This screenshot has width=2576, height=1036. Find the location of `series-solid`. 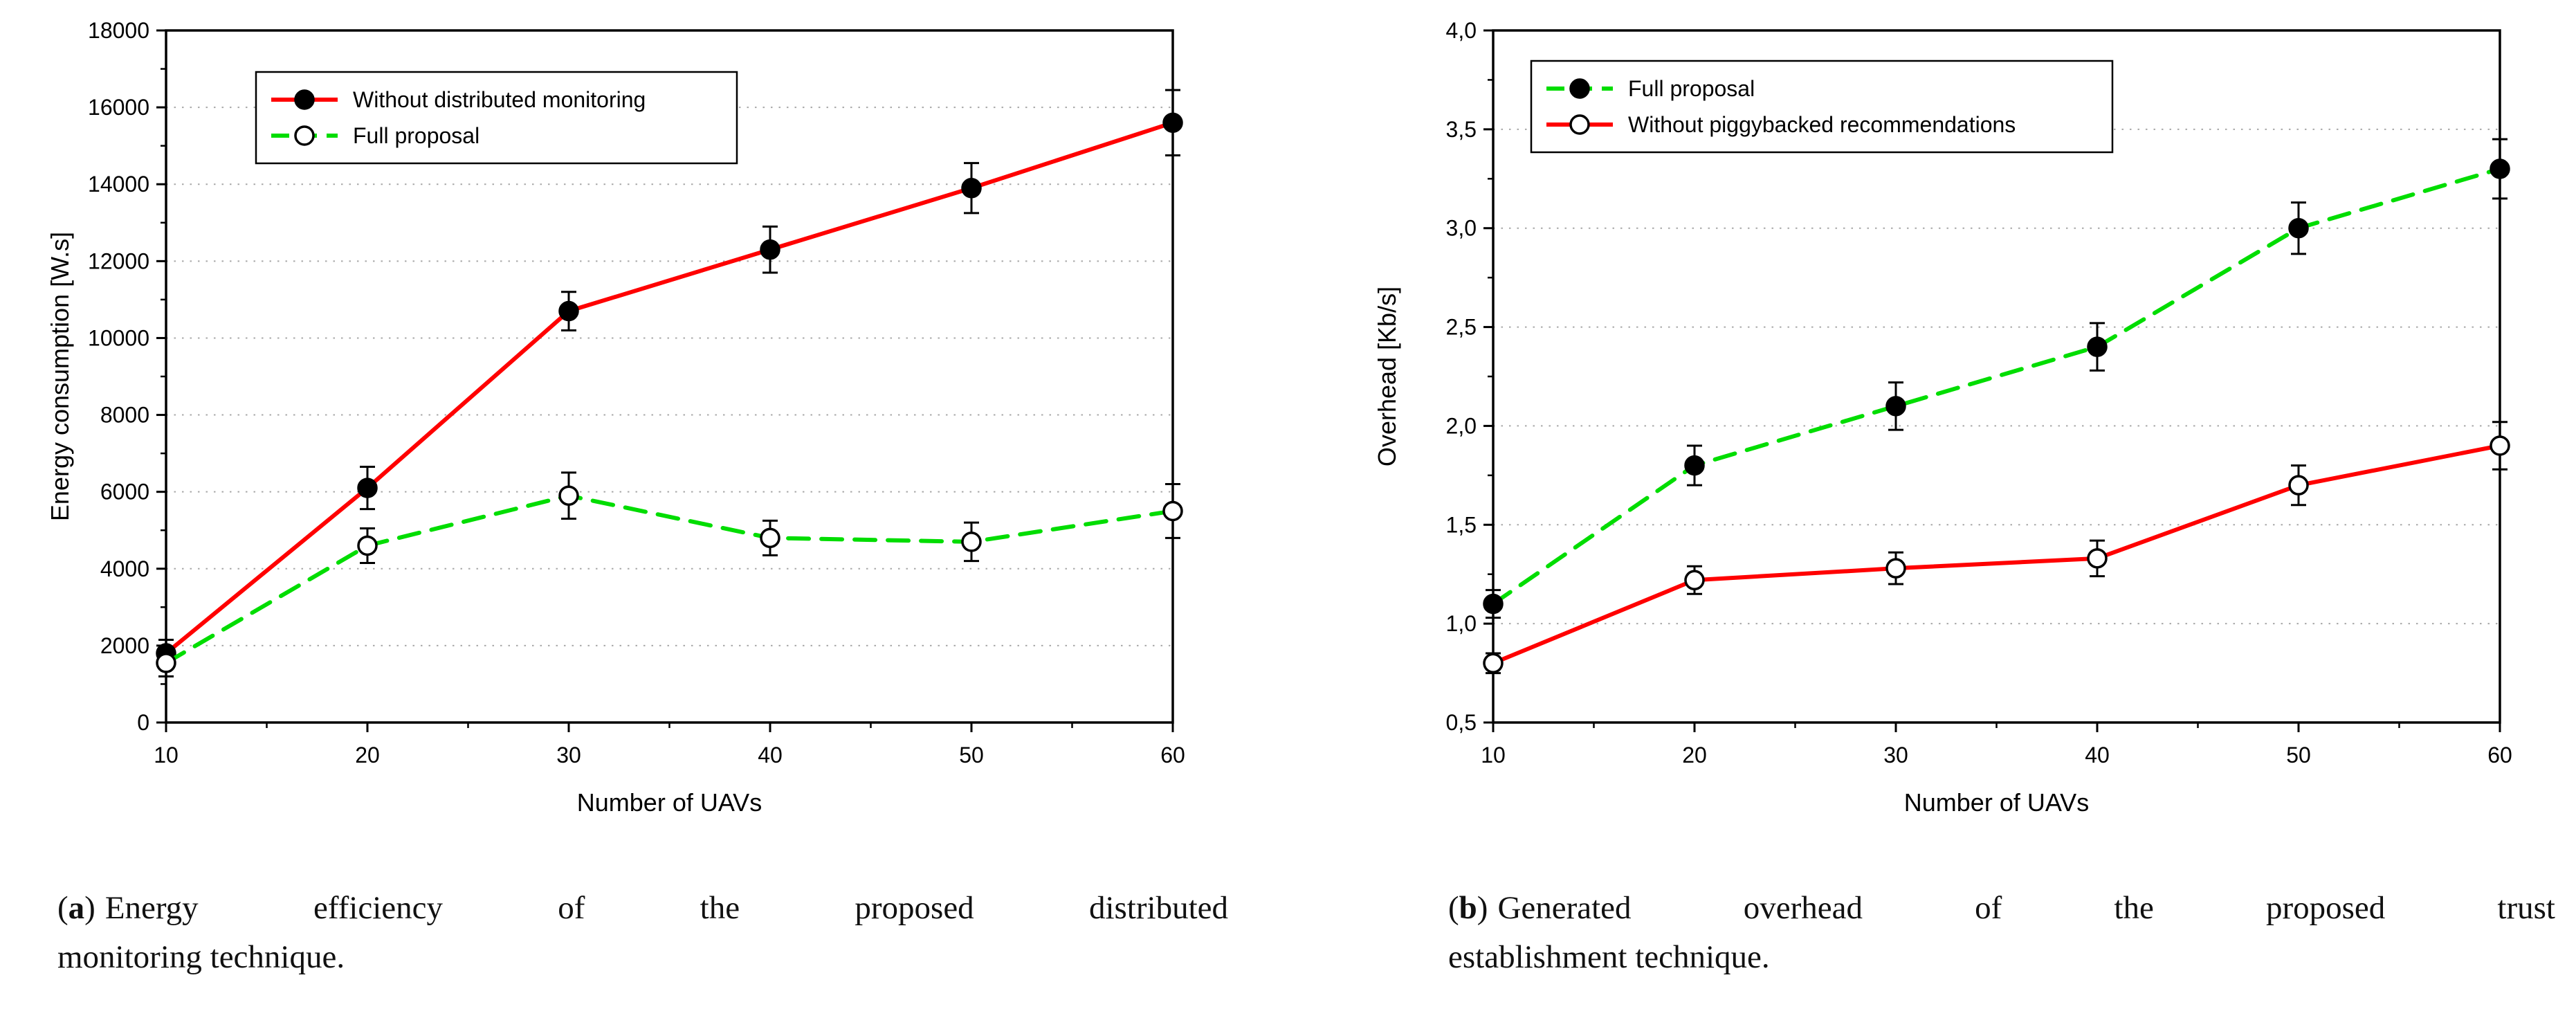

series-solid is located at coordinates (1997, 548).